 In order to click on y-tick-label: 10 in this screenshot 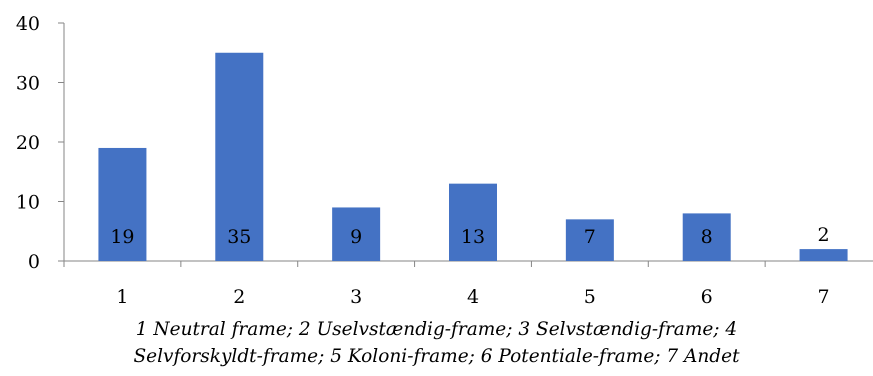, I will do `click(28, 203)`.